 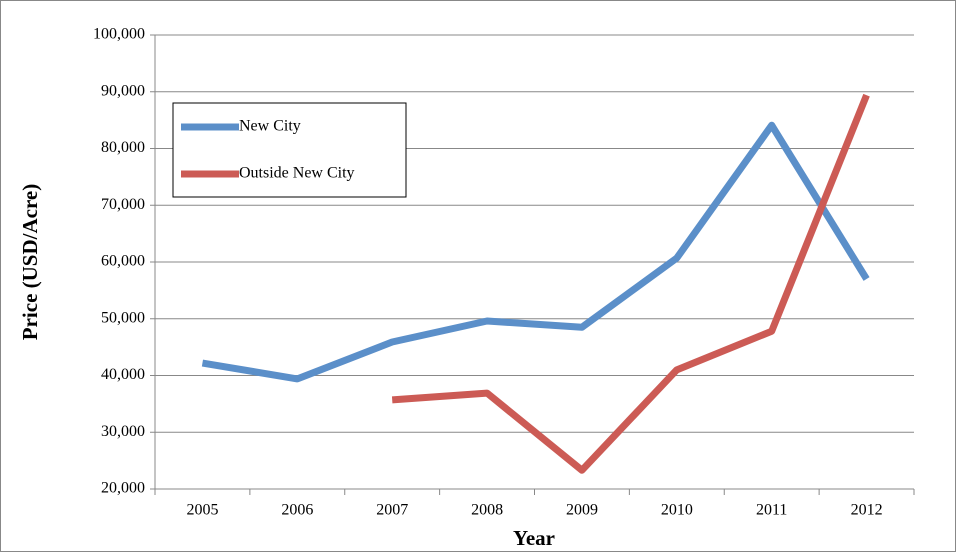 What do you see at coordinates (123, 488) in the screenshot?
I see `y-tick-label: 20,000` at bounding box center [123, 488].